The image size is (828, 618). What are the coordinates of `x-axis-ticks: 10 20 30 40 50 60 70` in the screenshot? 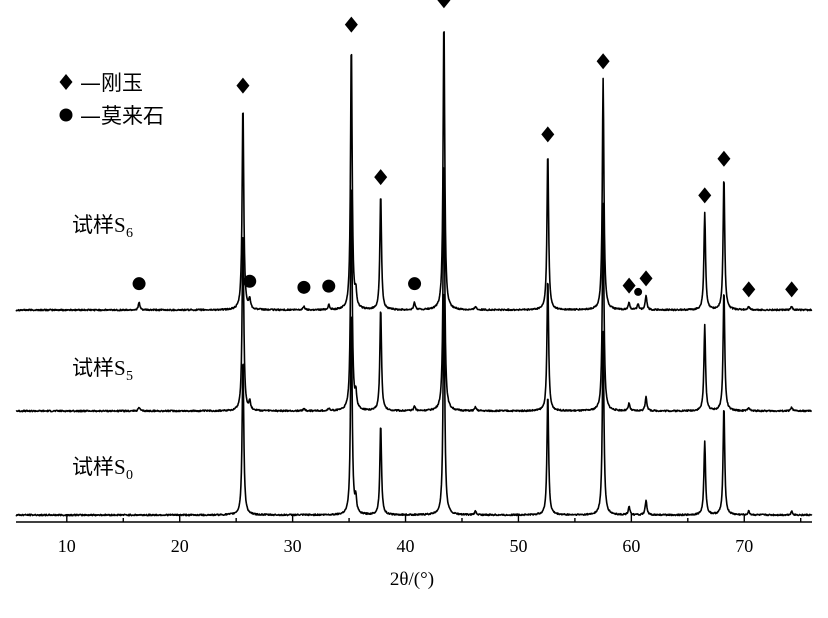 It's located at (430, 535).